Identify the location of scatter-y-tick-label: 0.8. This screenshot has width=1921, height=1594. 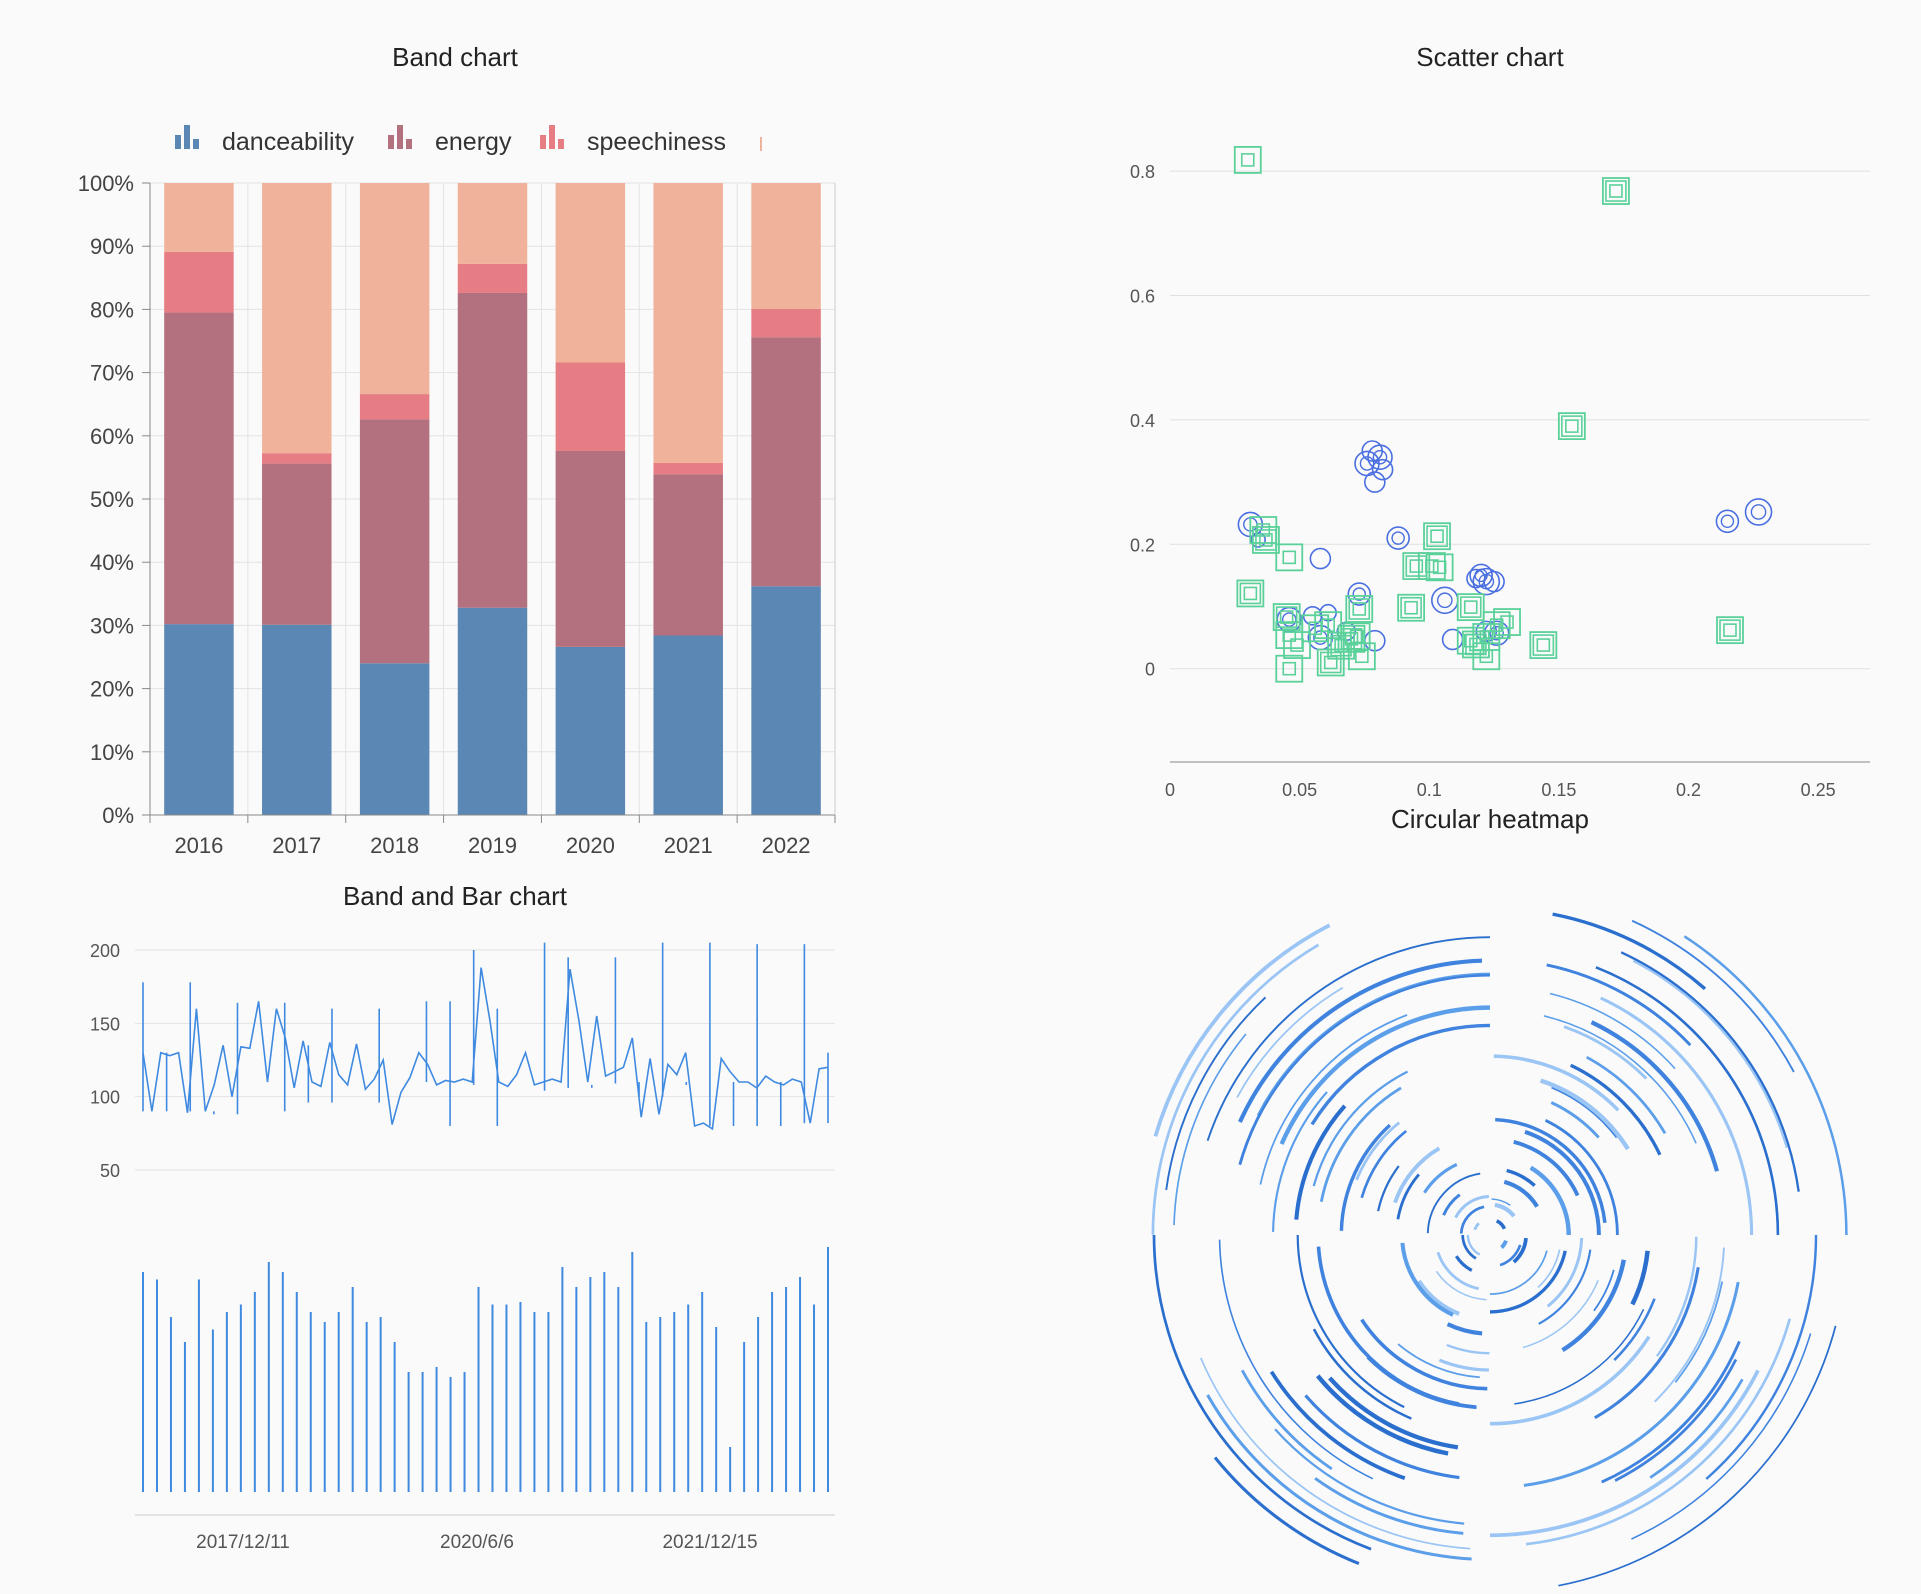
(1142, 172).